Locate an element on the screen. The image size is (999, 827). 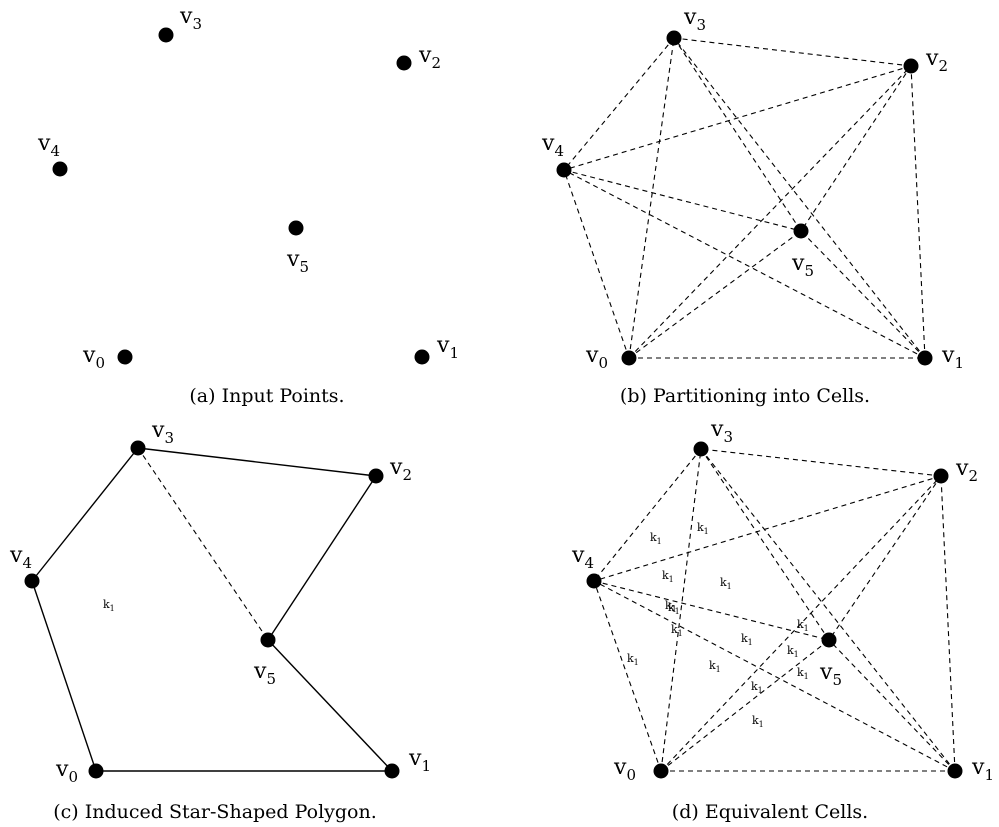
solid-edge-v1-v5 is located at coordinates (330, 705).